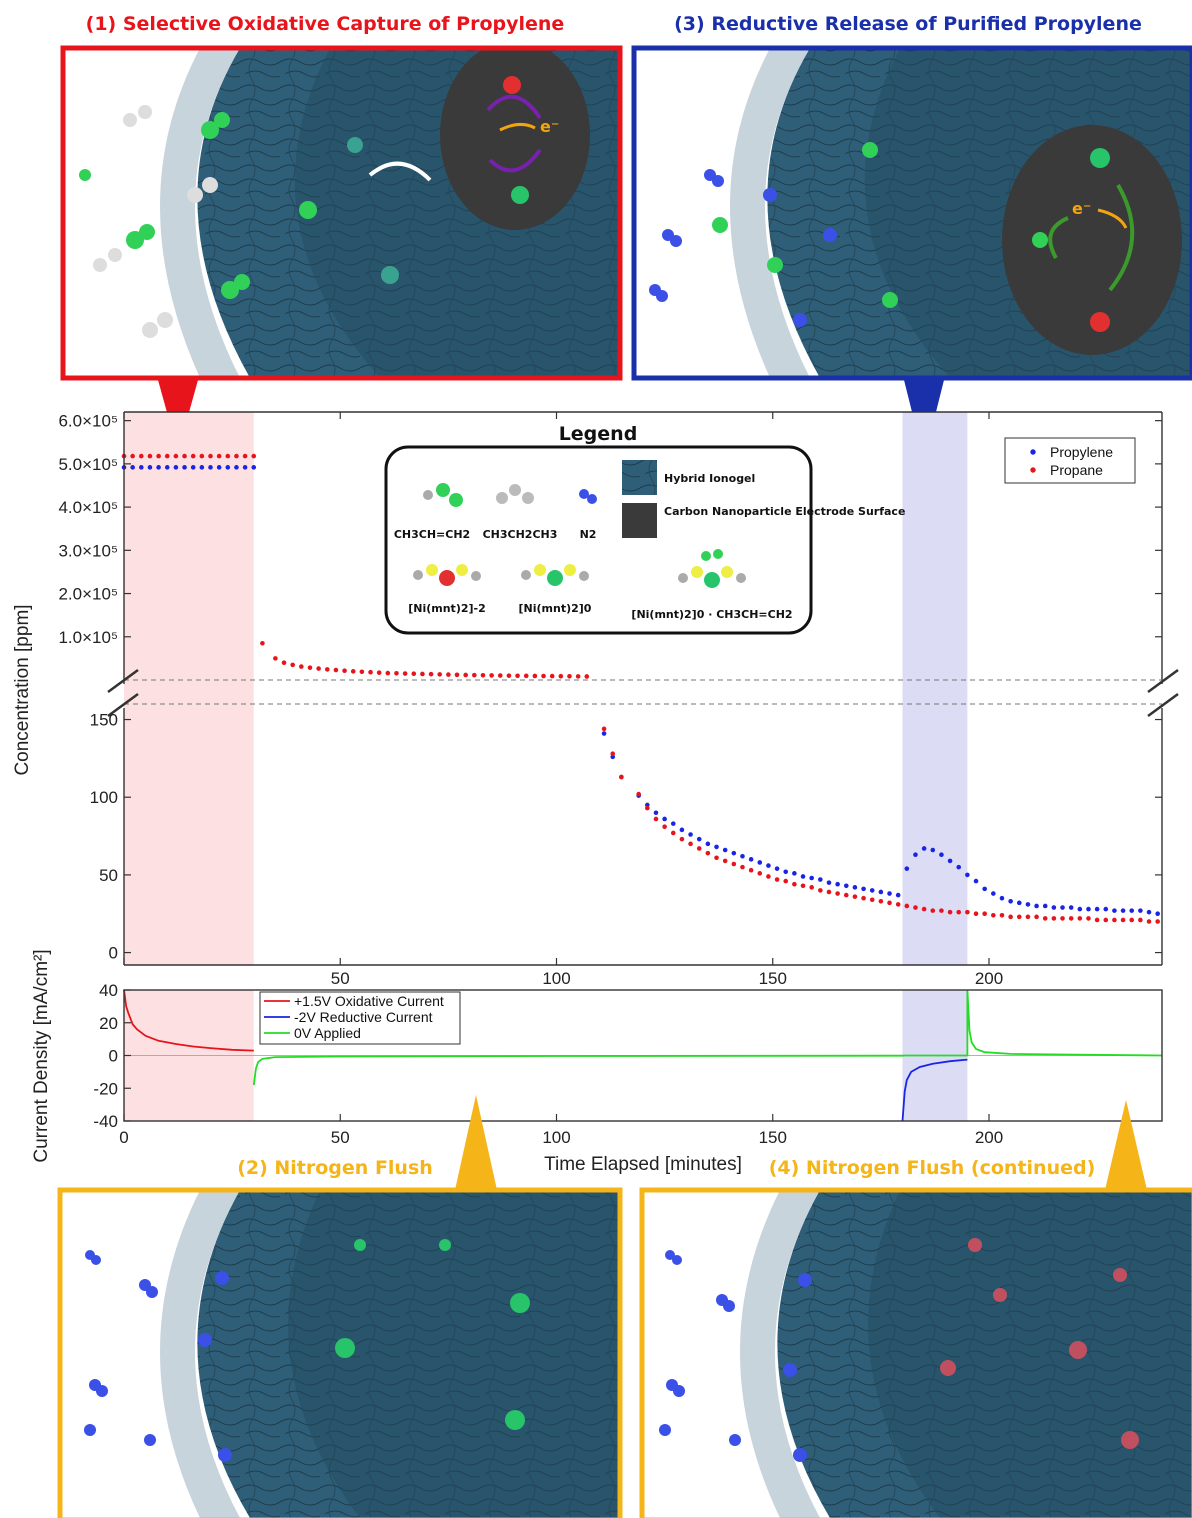  What do you see at coordinates (515, 494) in the screenshot?
I see `propane-molecule-icon` at bounding box center [515, 494].